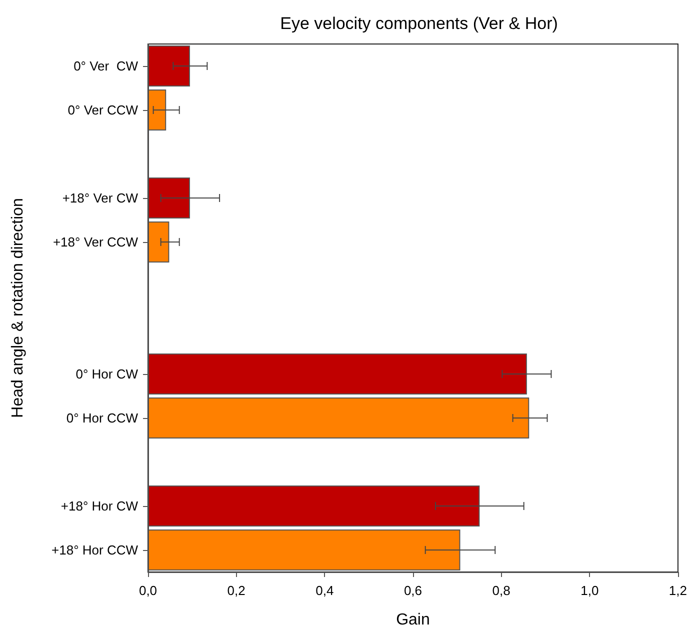  I want to click on chart-title: Eye velocity components (Ver & Hor), so click(419, 23).